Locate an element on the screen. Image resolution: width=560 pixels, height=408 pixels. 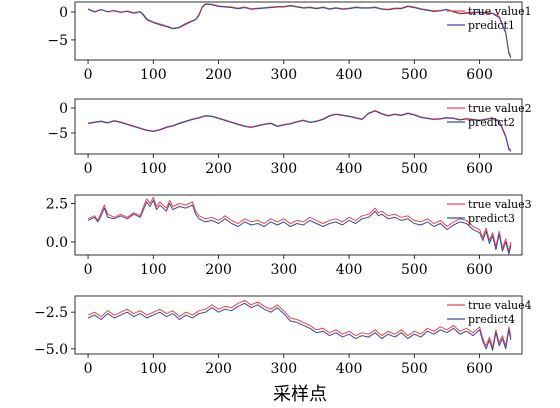
y-tick-label: −5.0 is located at coordinates (51, 350).